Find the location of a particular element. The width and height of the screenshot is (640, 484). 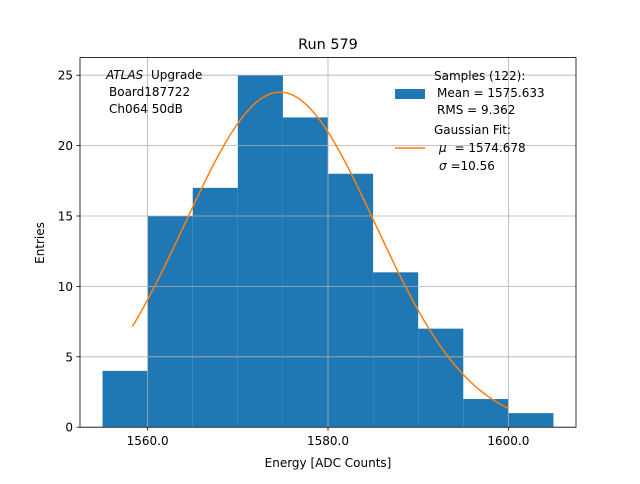

legend-fit-mu-value: = 1574.678 is located at coordinates (489, 148).